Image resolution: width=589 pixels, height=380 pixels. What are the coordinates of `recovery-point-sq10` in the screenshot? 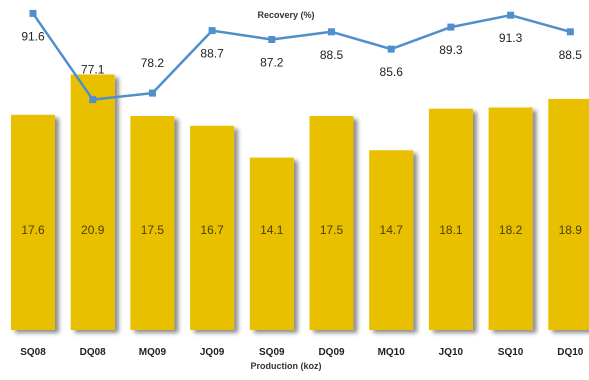 It's located at (511, 15).